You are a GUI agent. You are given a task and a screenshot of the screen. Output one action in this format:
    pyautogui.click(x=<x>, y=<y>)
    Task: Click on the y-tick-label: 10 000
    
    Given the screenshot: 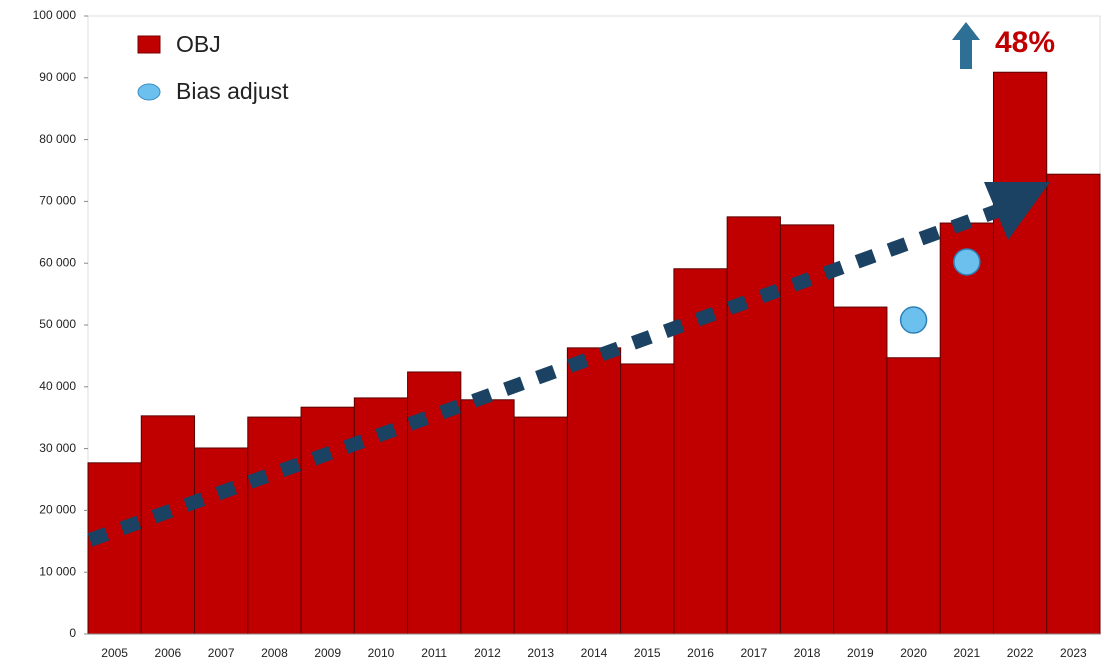 What is the action you would take?
    pyautogui.click(x=57, y=571)
    